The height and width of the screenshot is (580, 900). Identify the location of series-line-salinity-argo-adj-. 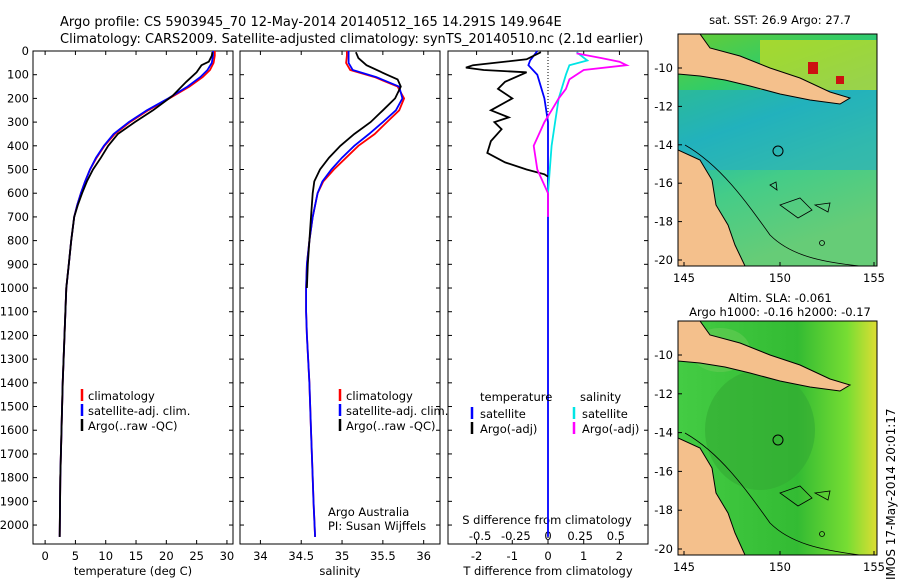
(581, 134).